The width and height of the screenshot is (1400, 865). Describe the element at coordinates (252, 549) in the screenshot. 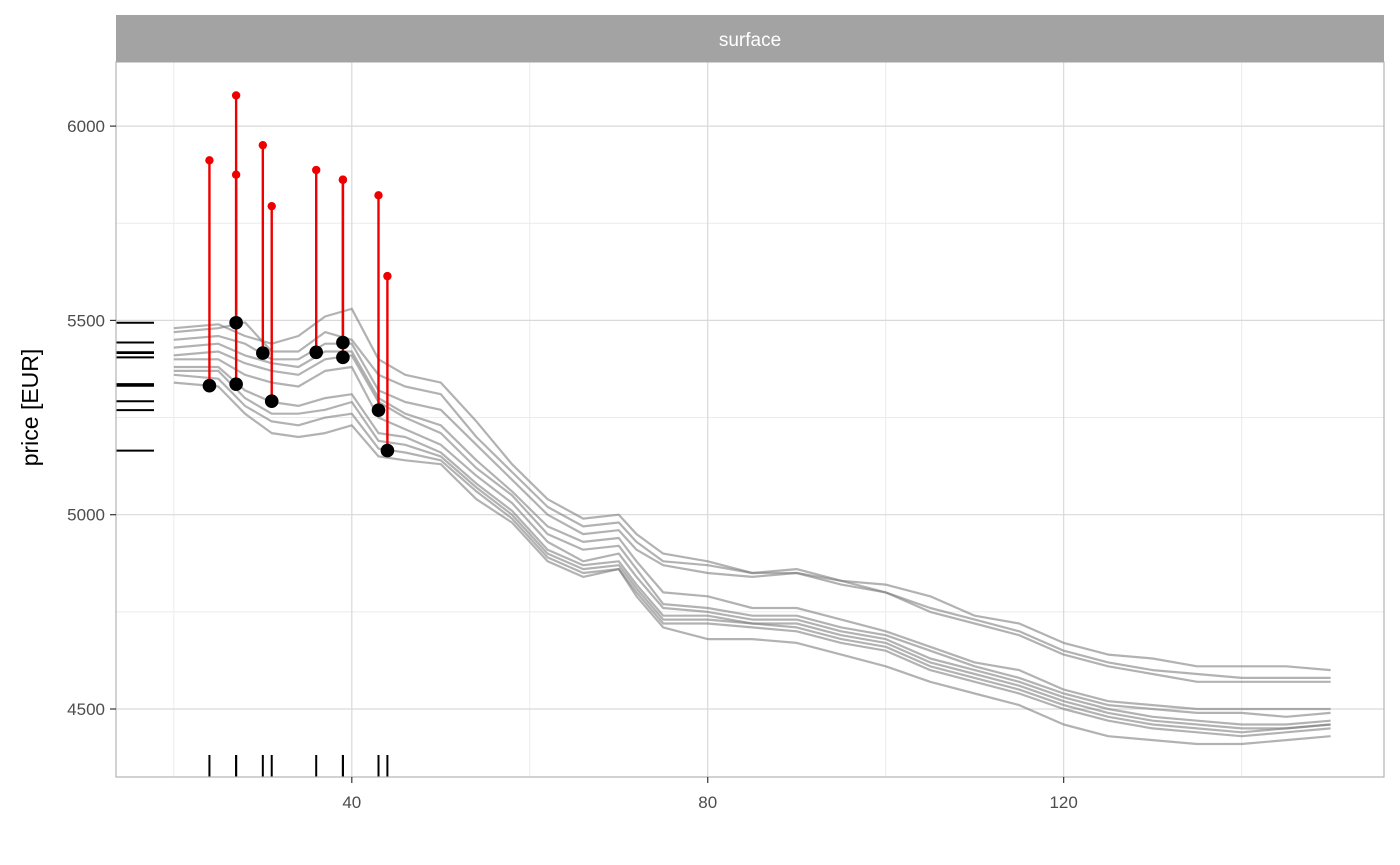

I see `rug-marks` at that location.